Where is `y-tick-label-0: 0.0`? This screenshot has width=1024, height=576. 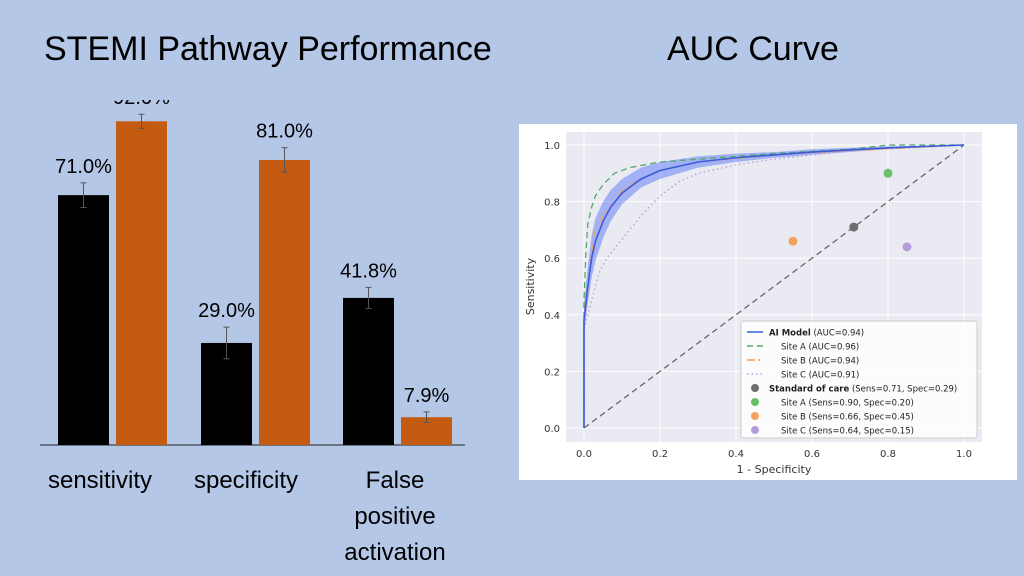
y-tick-label-0: 0.0 is located at coordinates (552, 429).